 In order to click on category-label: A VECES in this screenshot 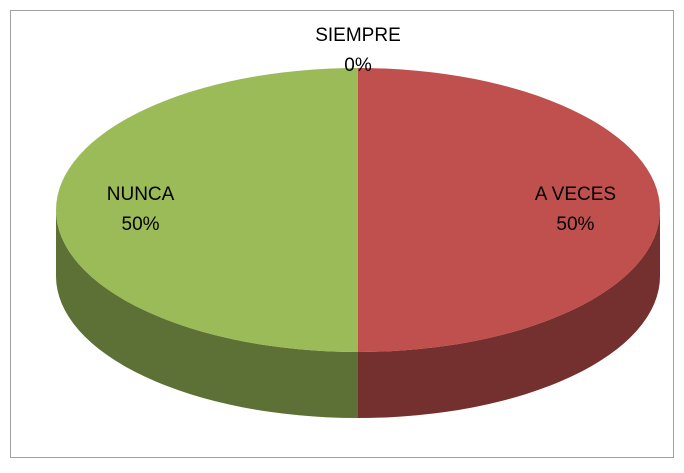, I will do `click(575, 194)`.